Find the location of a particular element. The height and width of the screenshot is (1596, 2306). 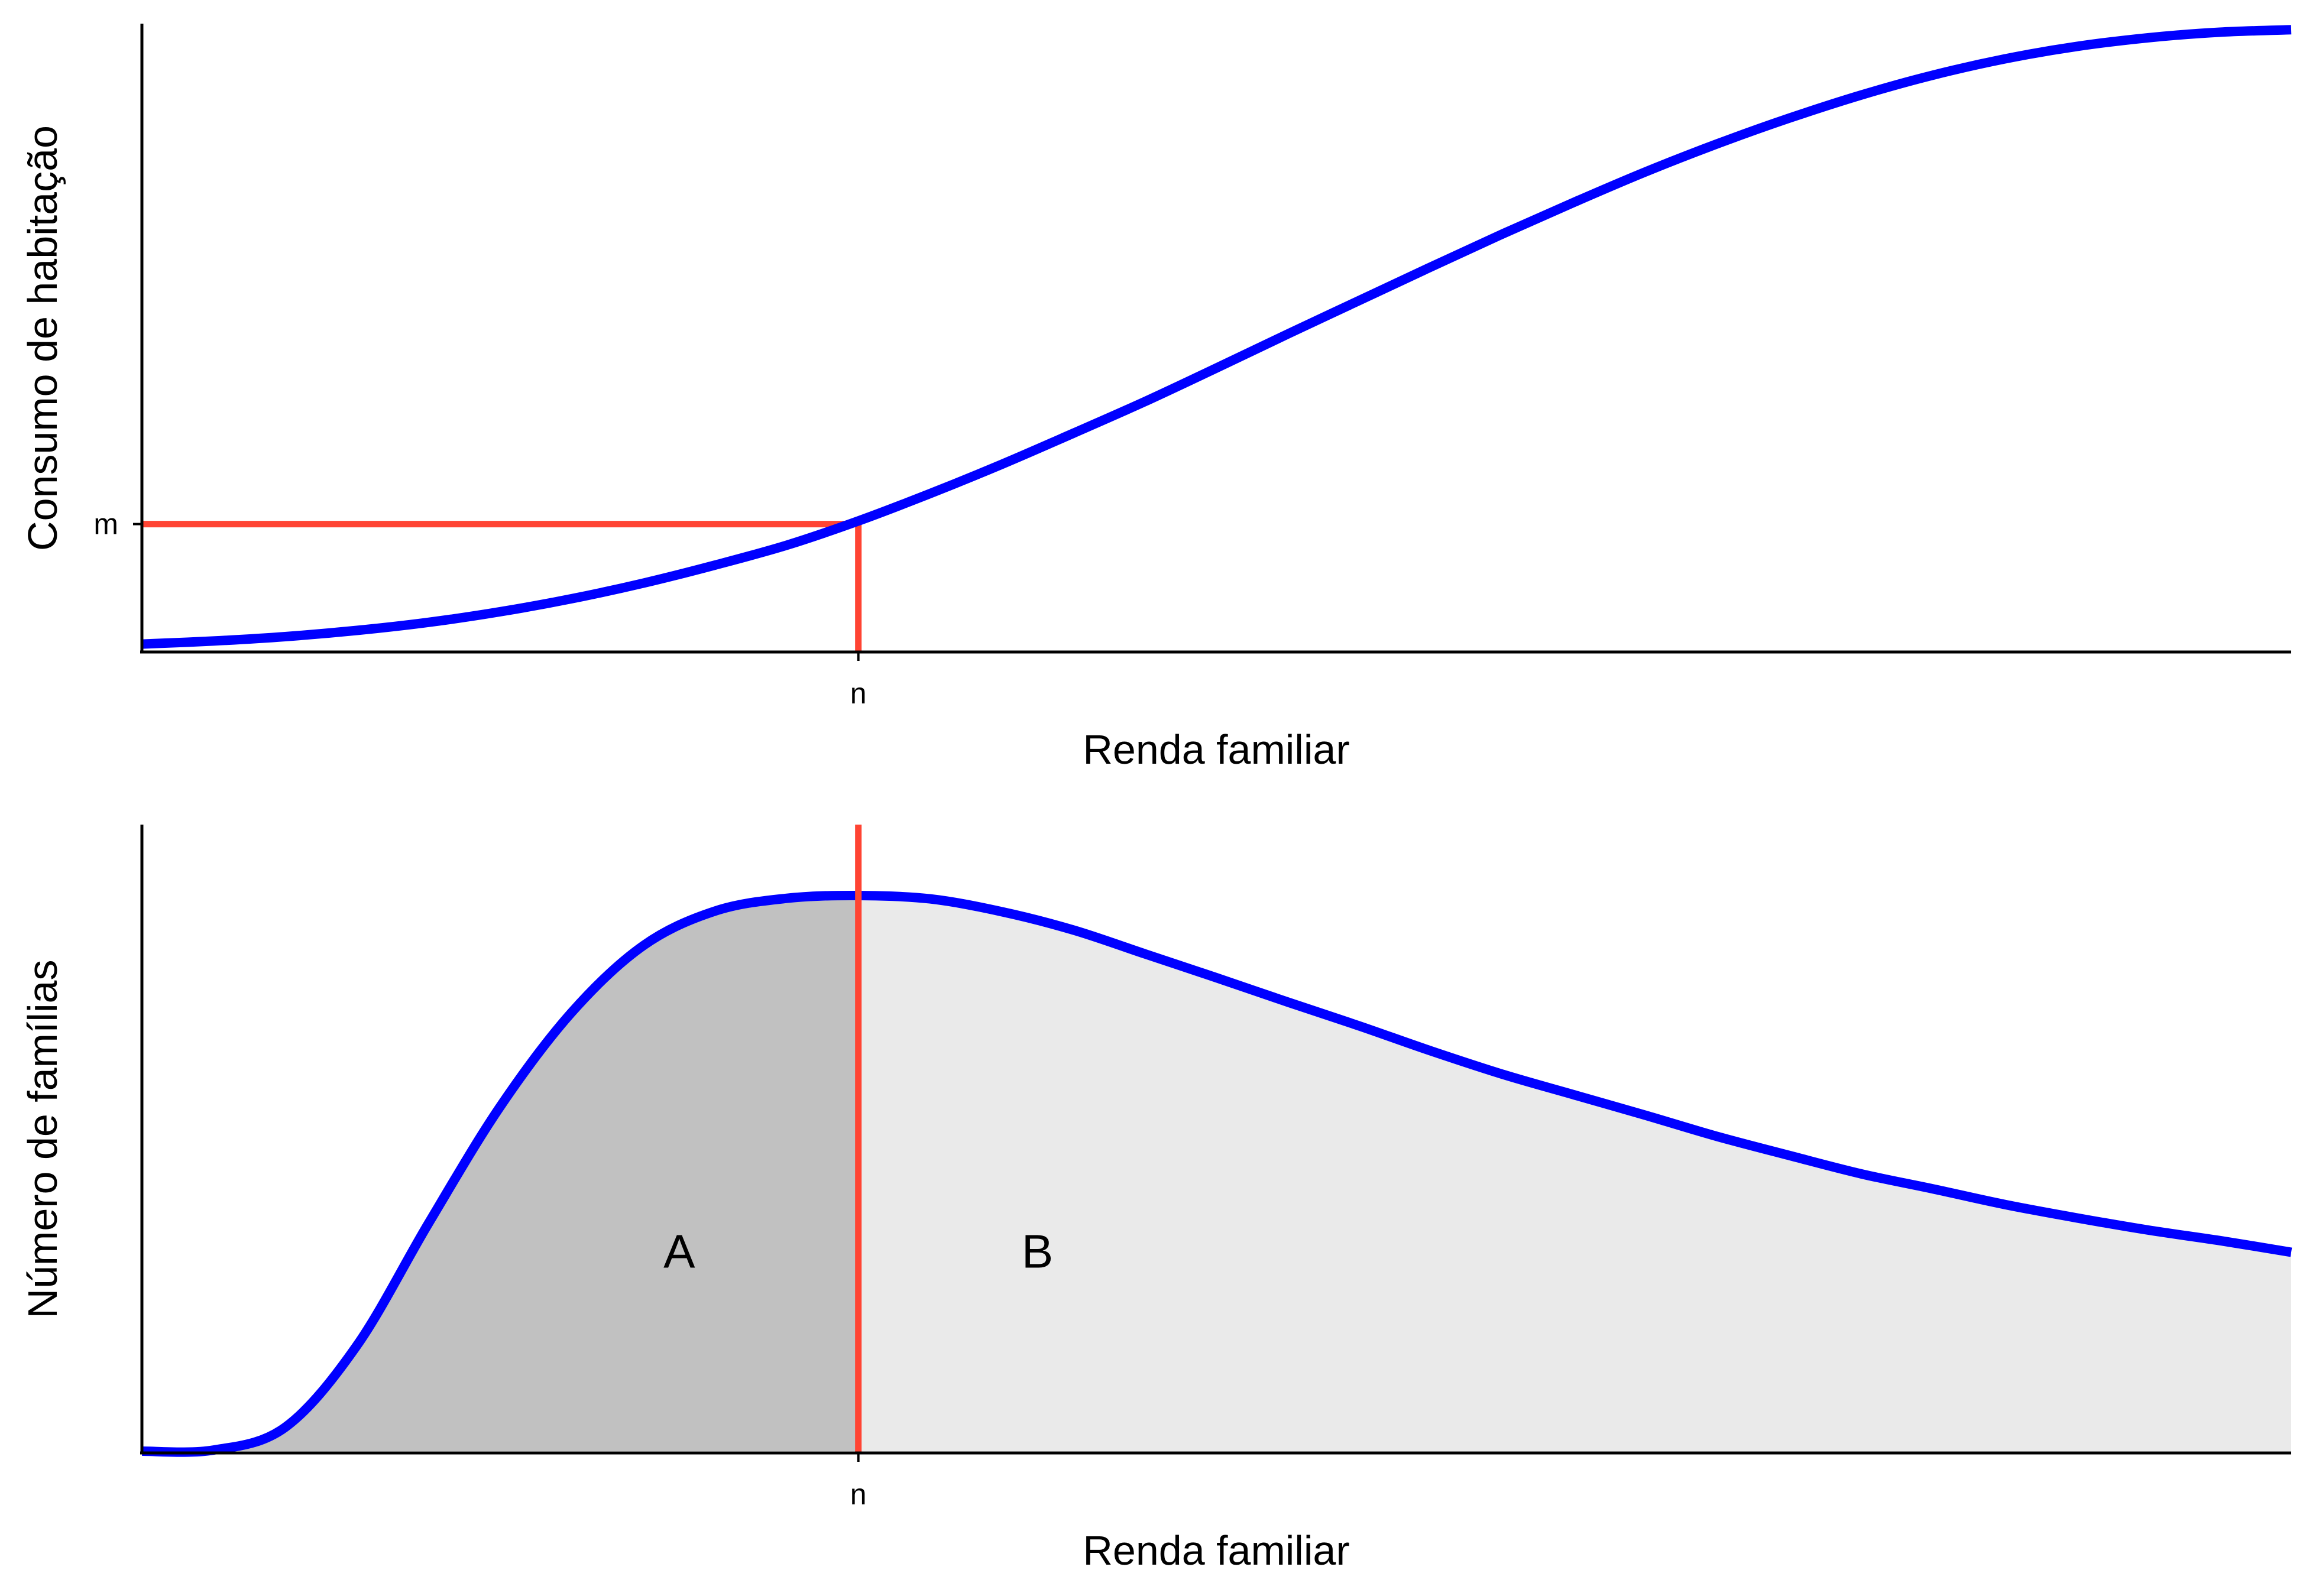

y-axis-title: Número de famílias is located at coordinates (43, 1139).